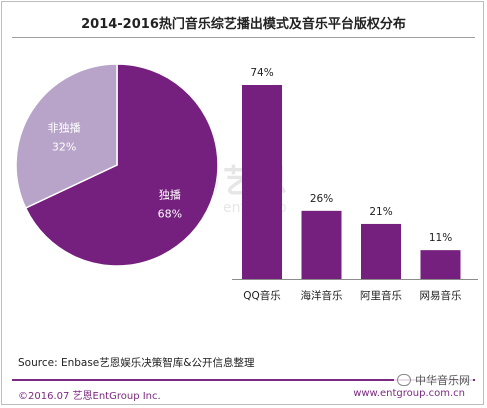 Image resolution: width=487 pixels, height=408 pixels. Describe the element at coordinates (136, 363) in the screenshot. I see `source-note: Source: Enbase艺恩娱乐决策智库&公开信息整理` at that location.